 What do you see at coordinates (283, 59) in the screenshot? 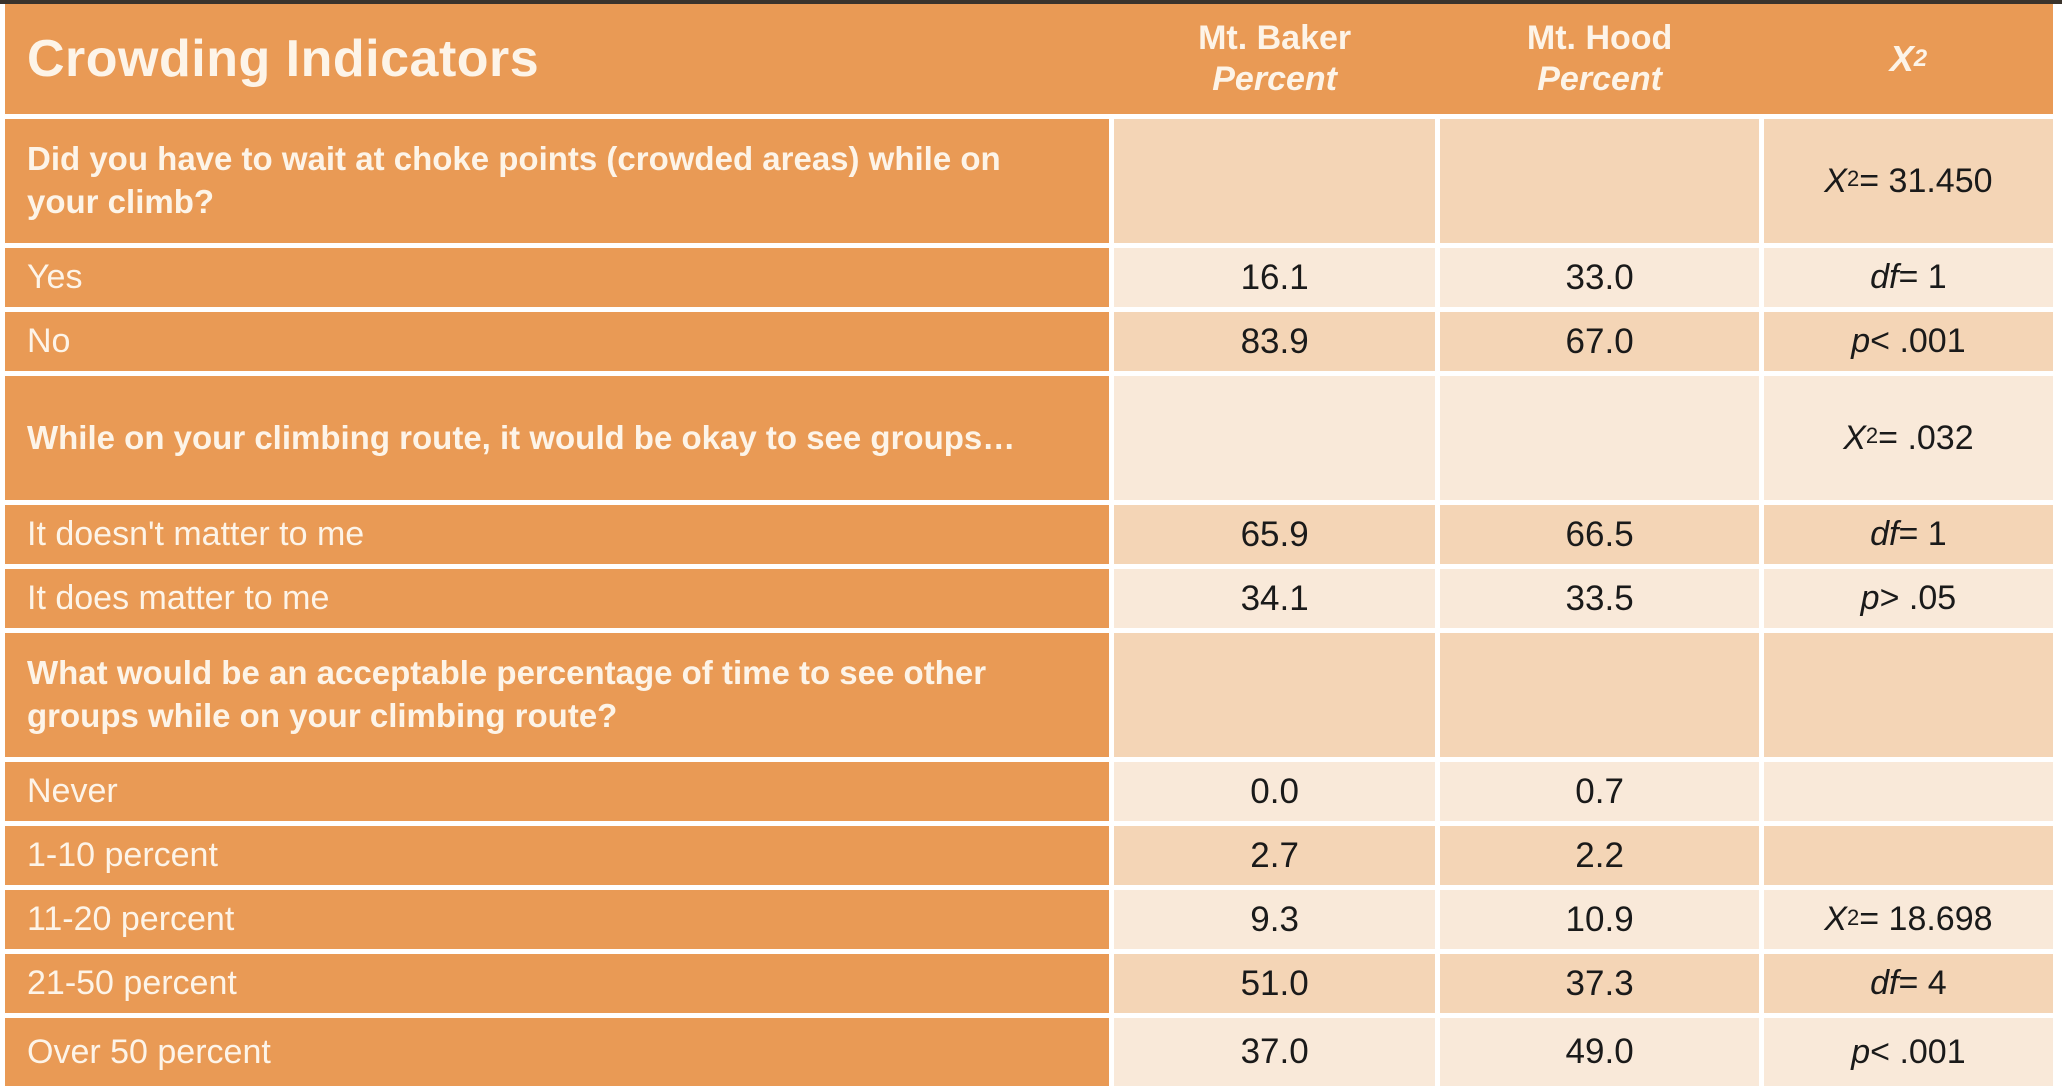
I see `page-title: Crowding Indicators` at bounding box center [283, 59].